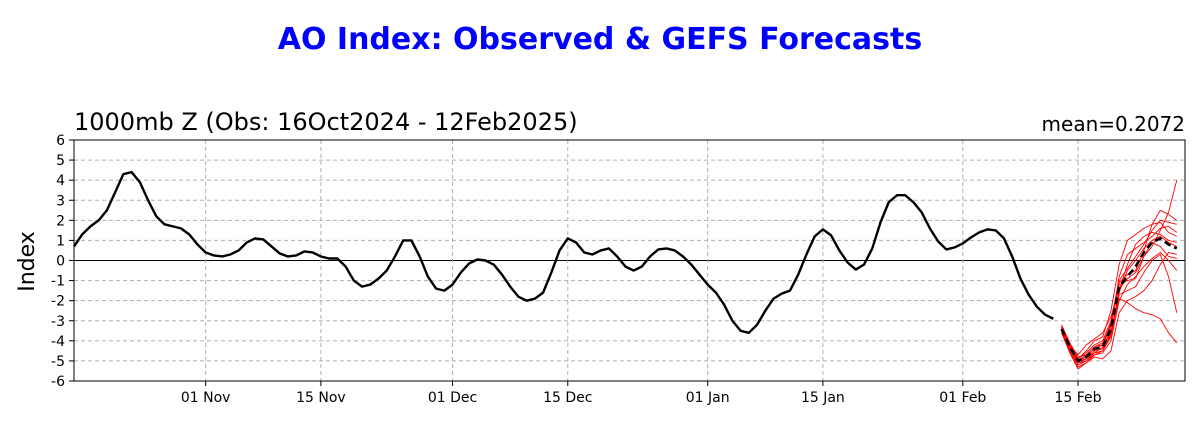 The image size is (1200, 430). Describe the element at coordinates (567, 398) in the screenshot. I see `x-tick-label: 15 Dec` at that location.